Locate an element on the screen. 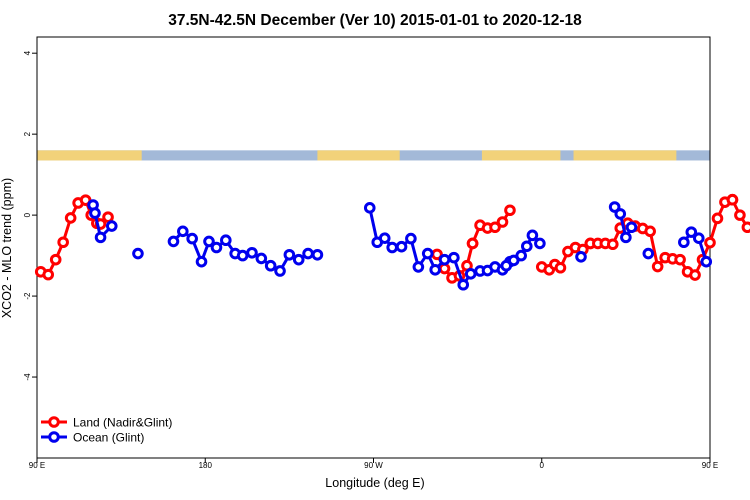 This screenshot has width=750, height=500. y-tick-label: 4 is located at coordinates (27, 52).